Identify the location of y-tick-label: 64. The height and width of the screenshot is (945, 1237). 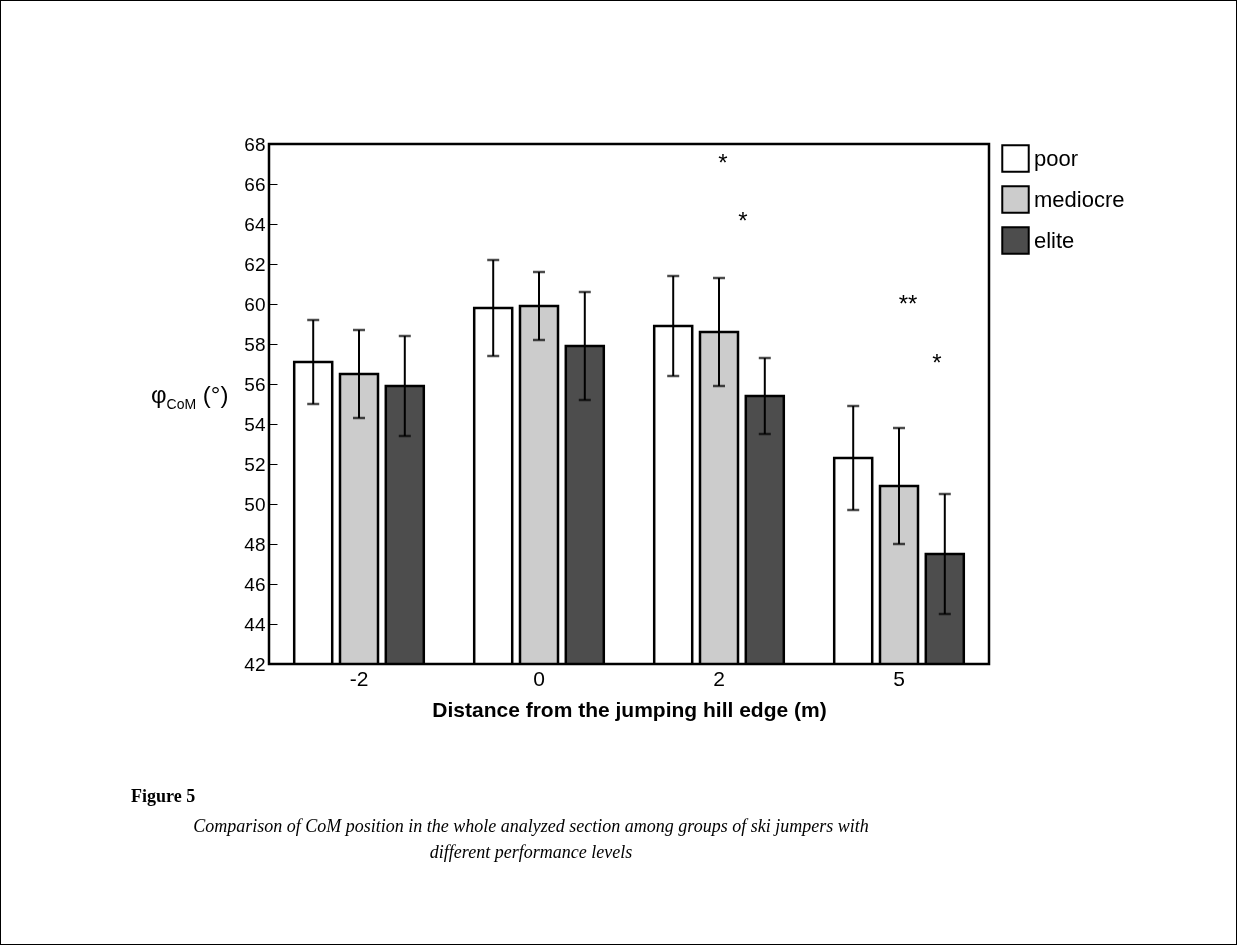
(255, 224).